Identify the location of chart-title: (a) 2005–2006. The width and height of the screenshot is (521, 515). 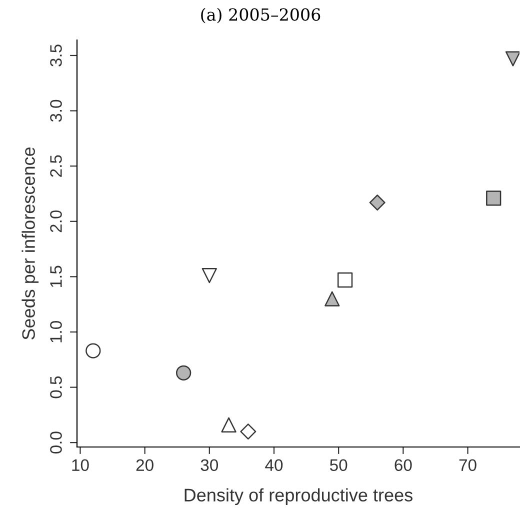
(260, 16).